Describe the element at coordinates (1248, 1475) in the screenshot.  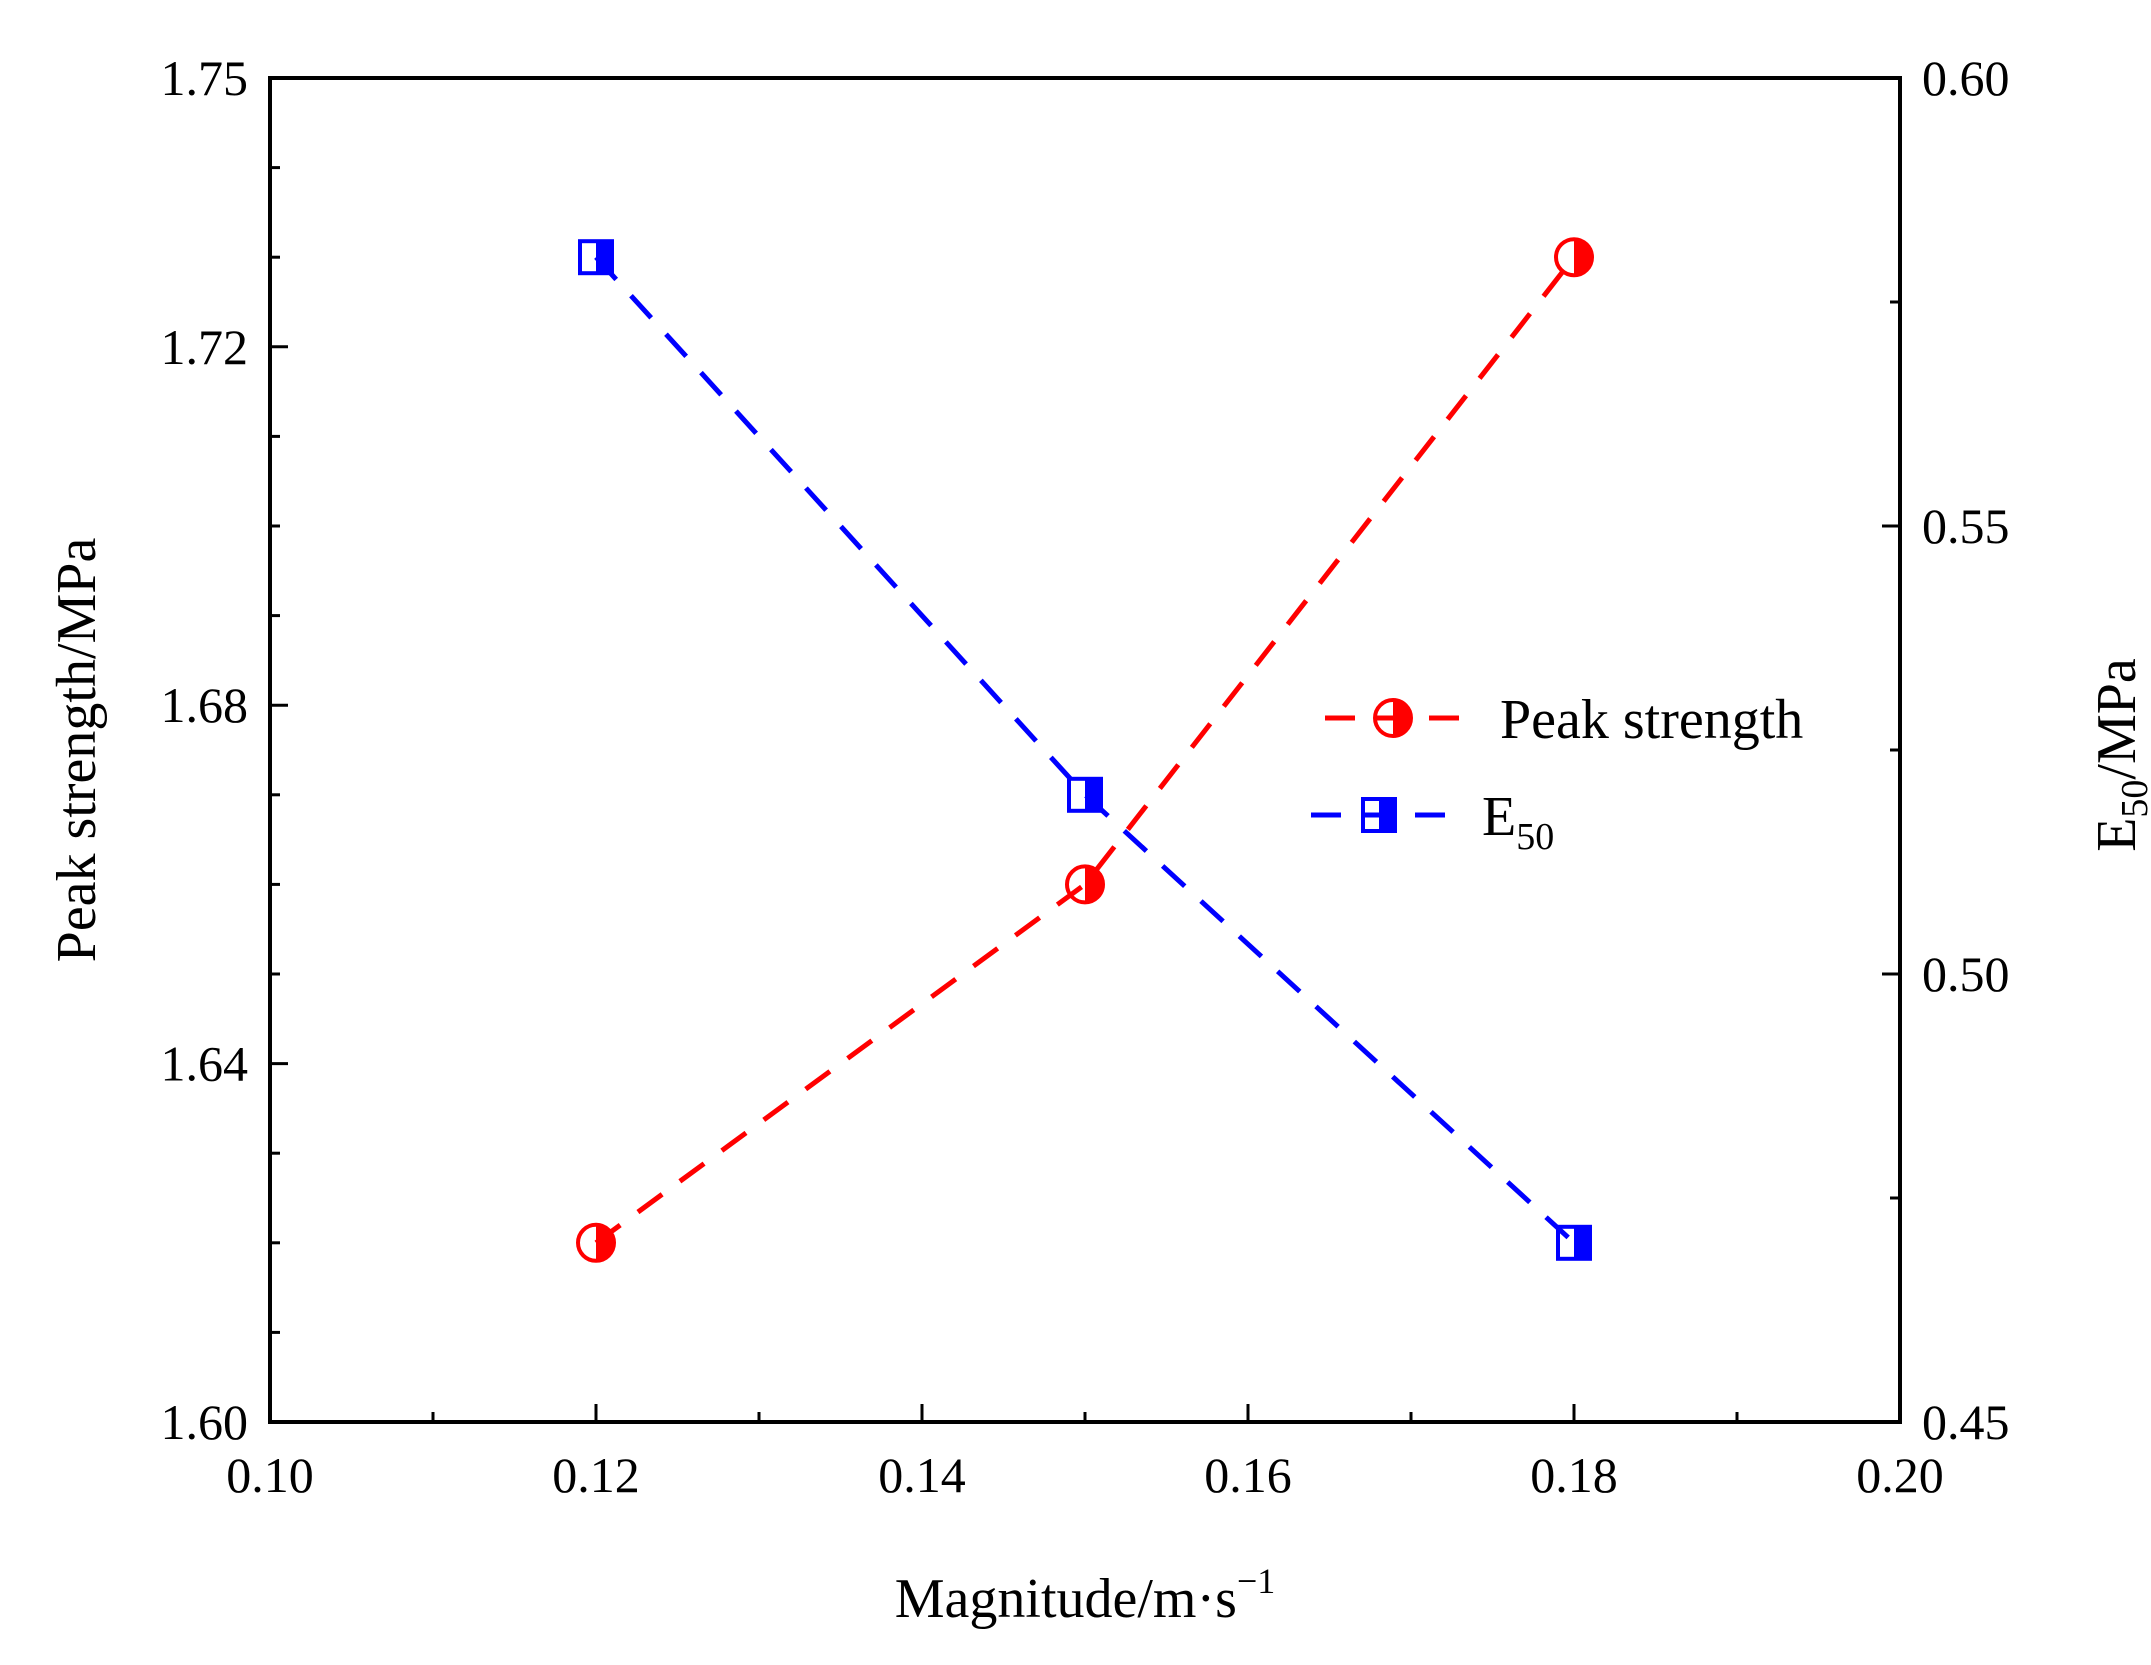
I see `x-tick-label: 0.16` at that location.